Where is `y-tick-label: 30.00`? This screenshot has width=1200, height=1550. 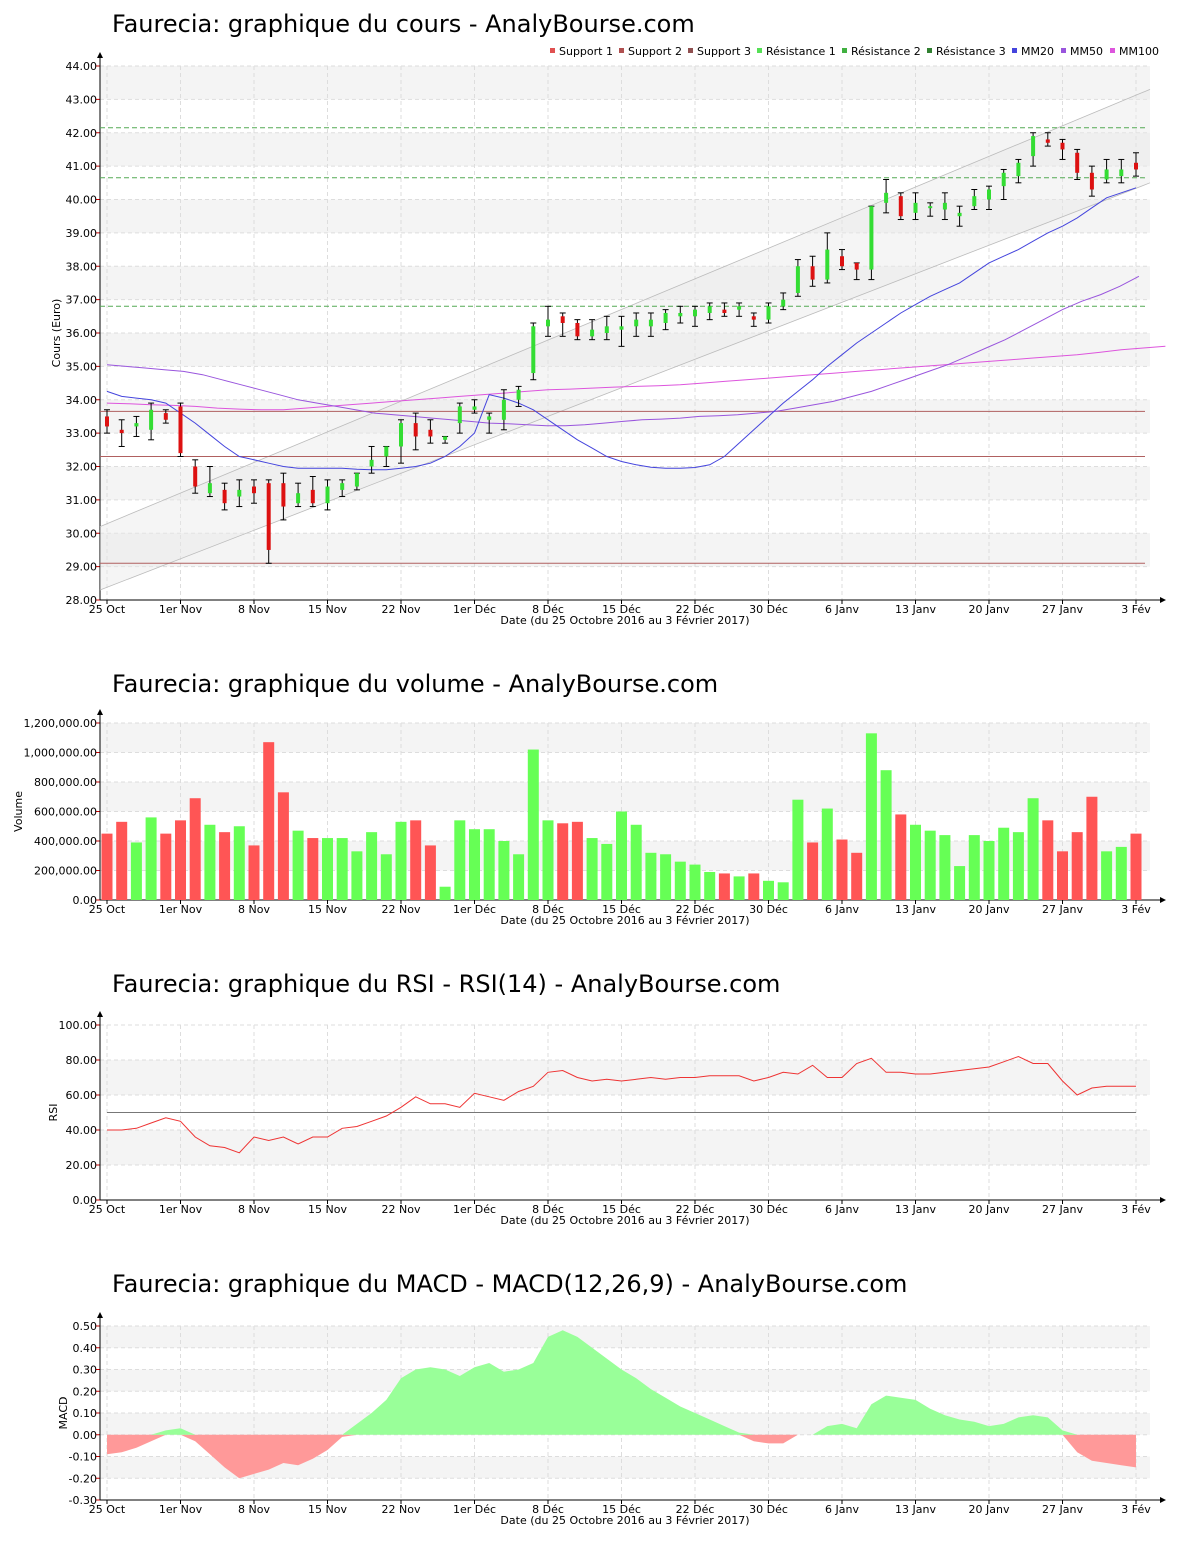 y-tick-label: 30.00 is located at coordinates (82, 533).